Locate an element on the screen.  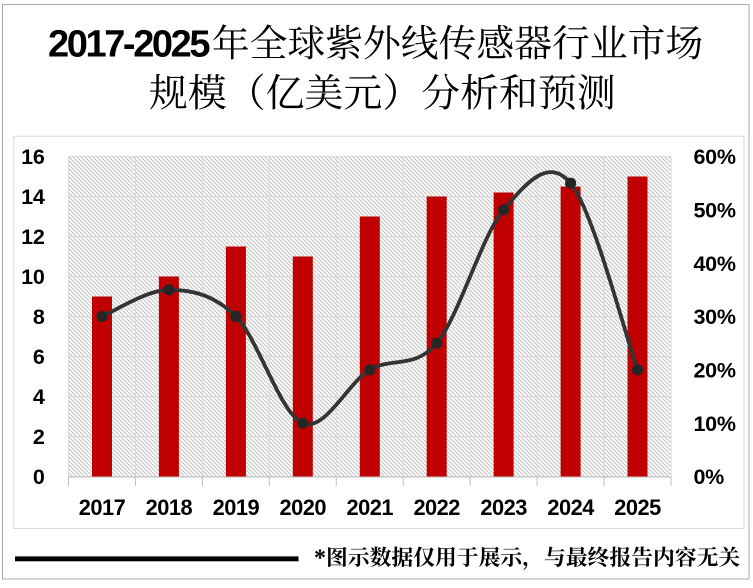
svg-text: 0 is located at coordinates (39, 477).